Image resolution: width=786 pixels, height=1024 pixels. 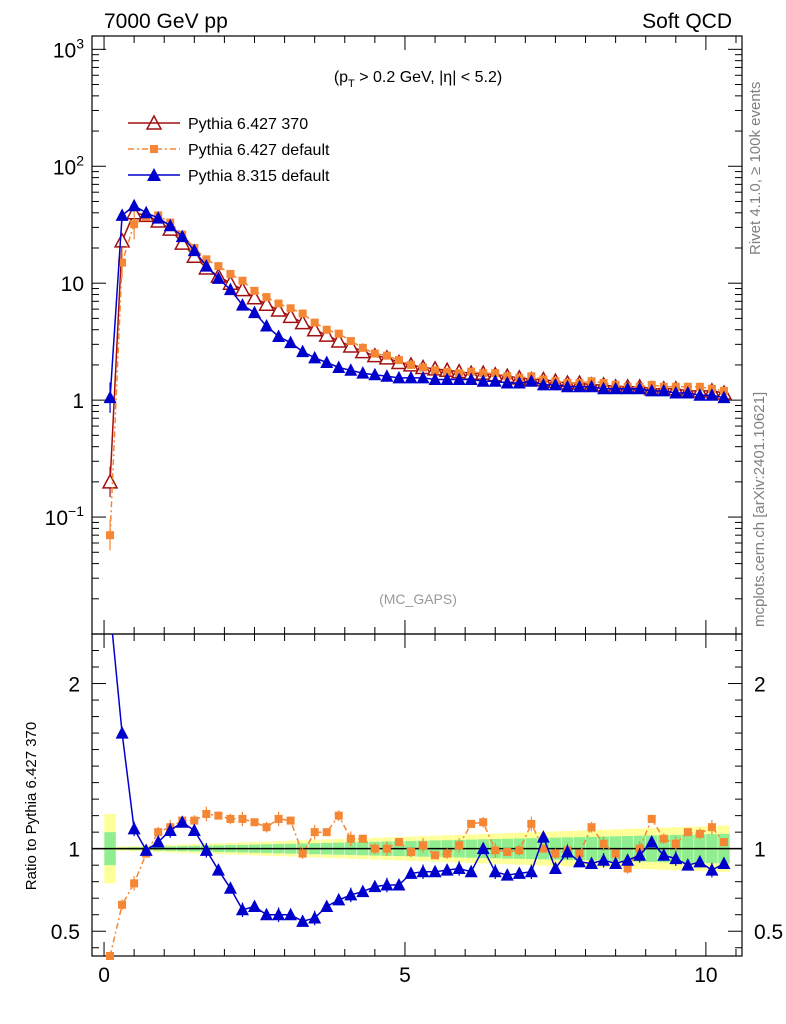 What do you see at coordinates (755, 168) in the screenshot?
I see `rivet-label: Rivet 4.1.0, ≥ 100k events` at bounding box center [755, 168].